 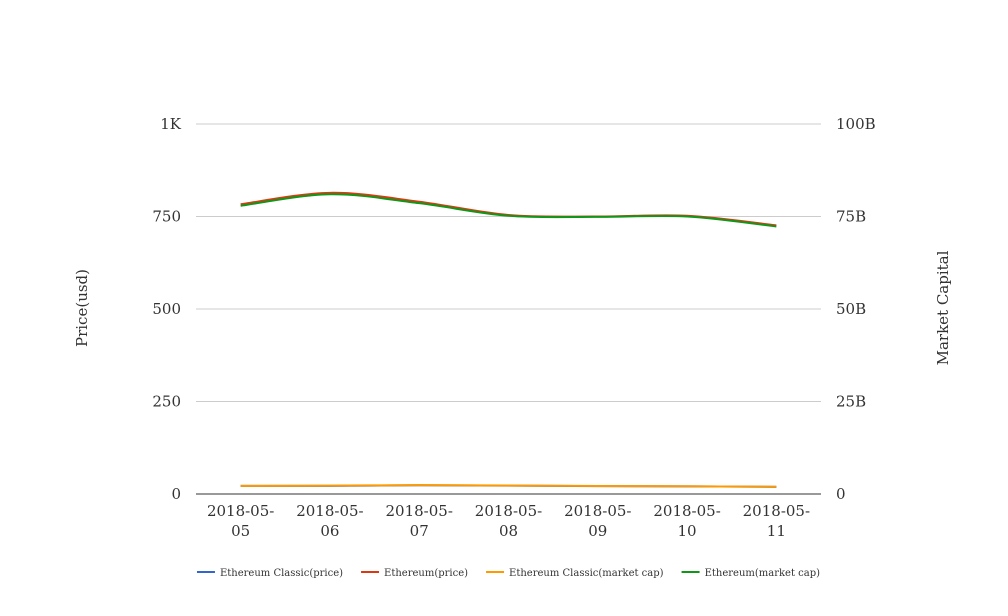 I want to click on y-tick-label: 0, so click(x=176, y=494).